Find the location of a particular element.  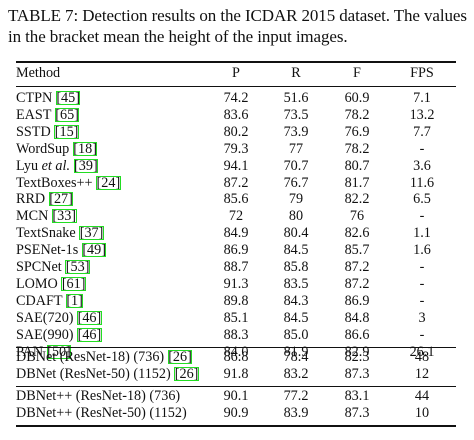

header-f: F is located at coordinates (357, 73).